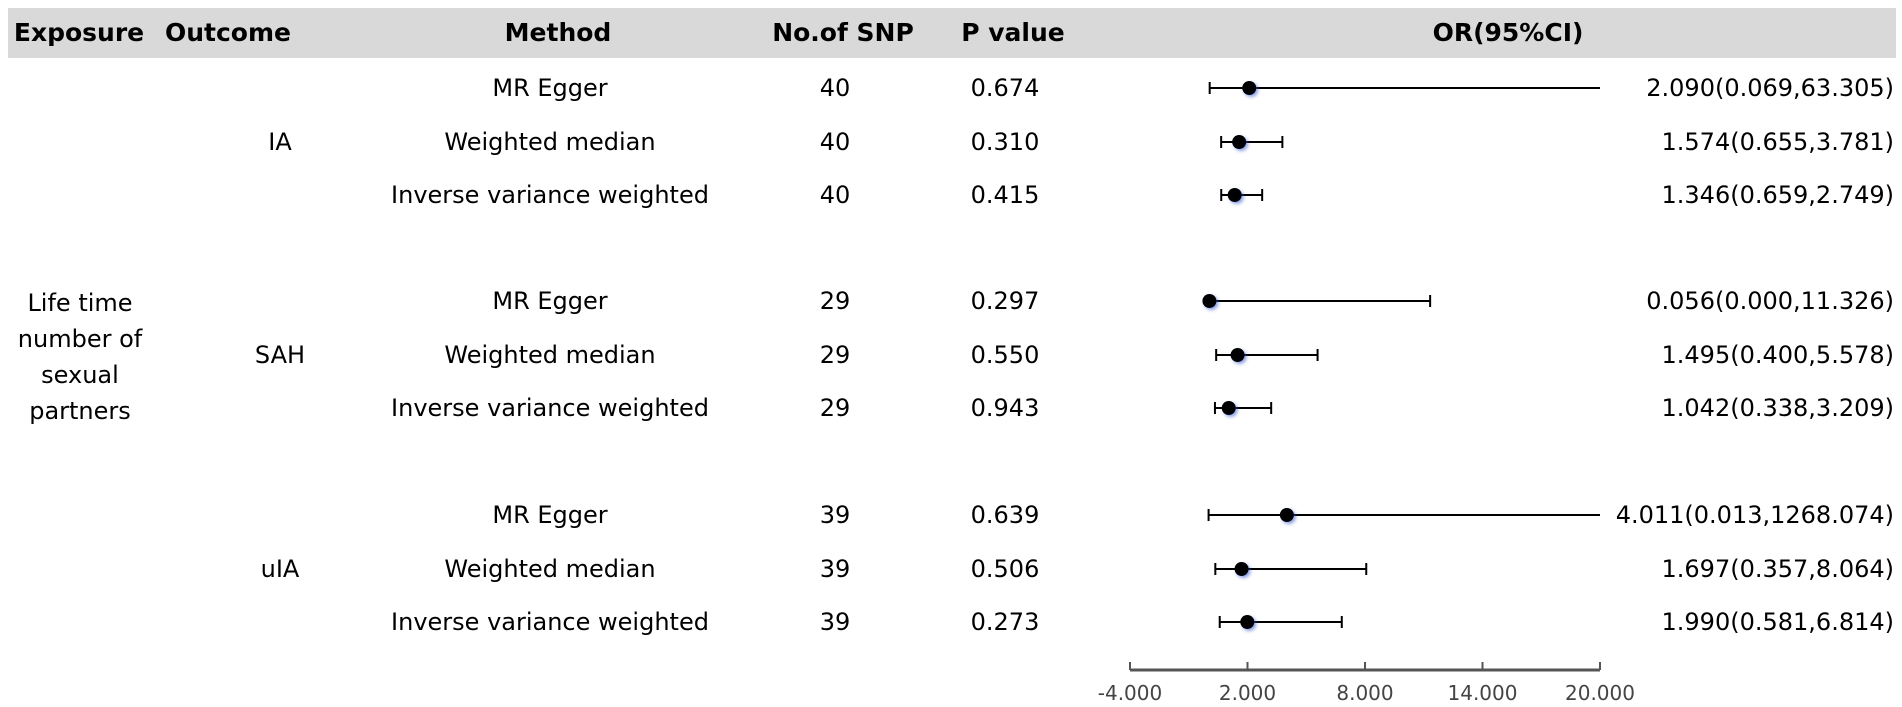 Image resolution: width=1902 pixels, height=707 pixels. What do you see at coordinates (1777, 622) in the screenshot?
I see `or-ci-cell: 1.990(0.581,6.814)` at bounding box center [1777, 622].